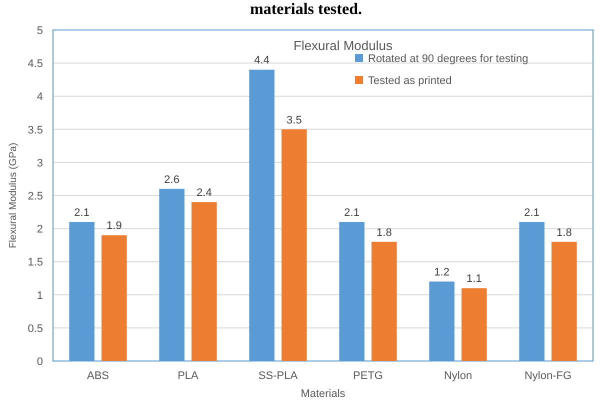  I want to click on y-tick-label: 3, so click(39, 163).